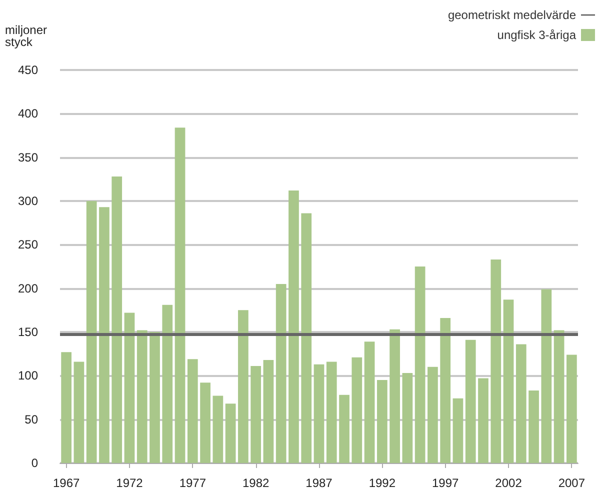 The image size is (606, 503). I want to click on y-tick-label: 150, so click(28, 332).